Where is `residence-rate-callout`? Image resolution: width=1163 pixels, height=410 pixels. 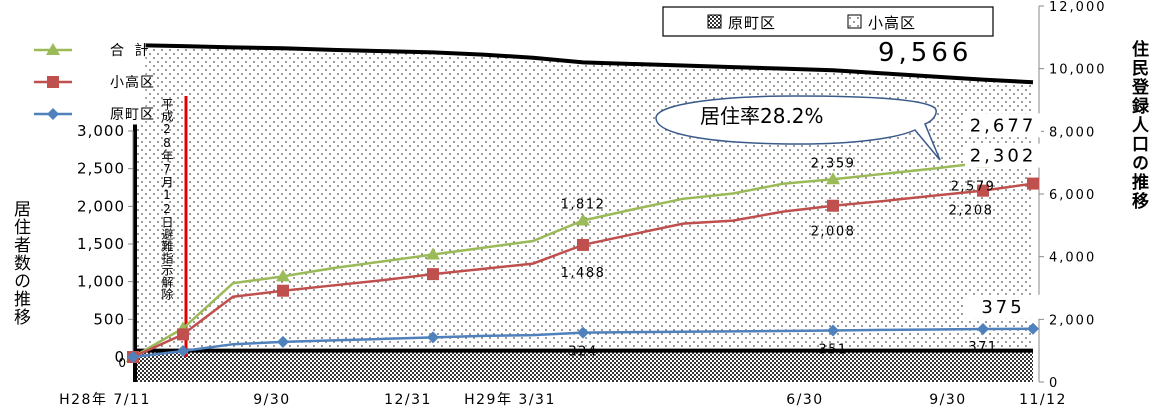 residence-rate-callout is located at coordinates (798, 128).